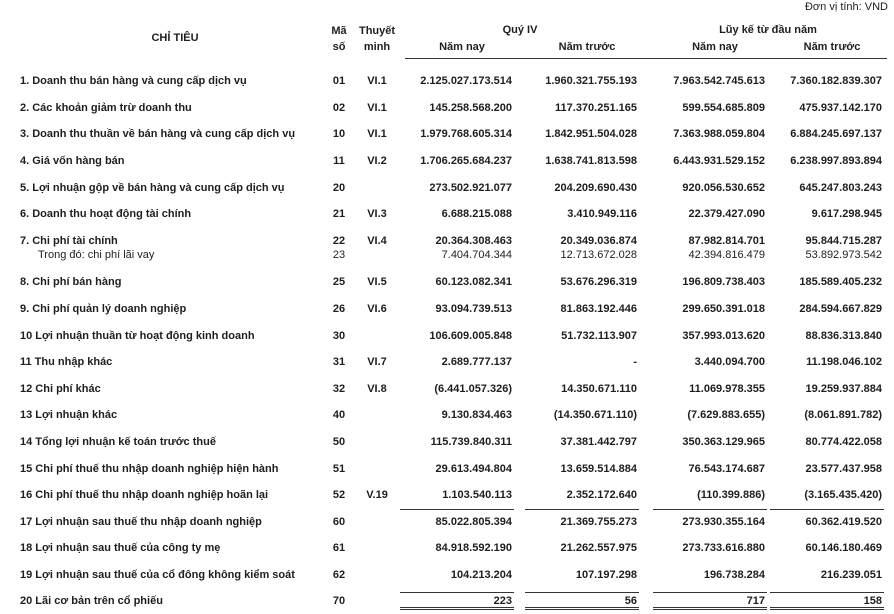  I want to click on row-note: VI.3, so click(377, 214).